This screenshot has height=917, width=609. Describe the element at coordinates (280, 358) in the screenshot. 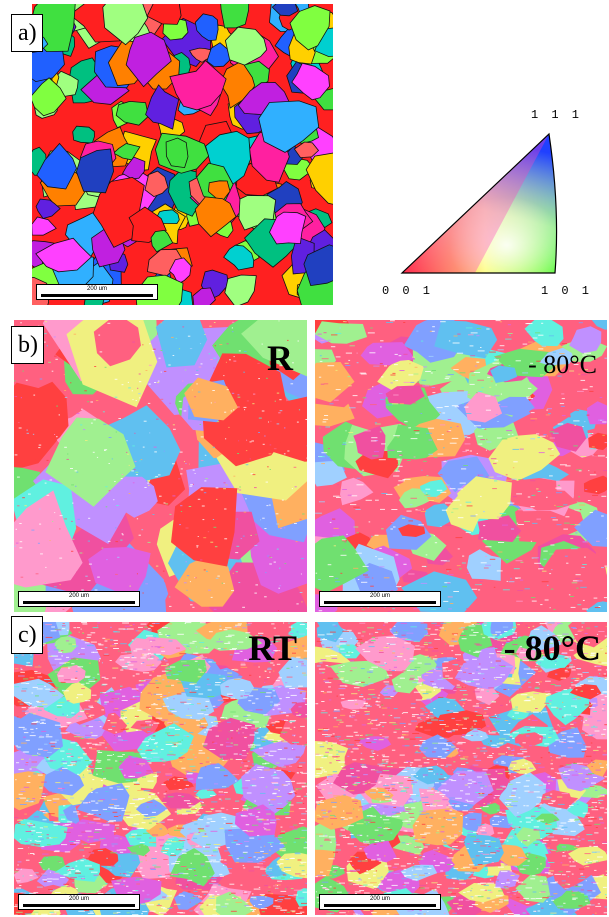

I see `condition-label: R` at that location.